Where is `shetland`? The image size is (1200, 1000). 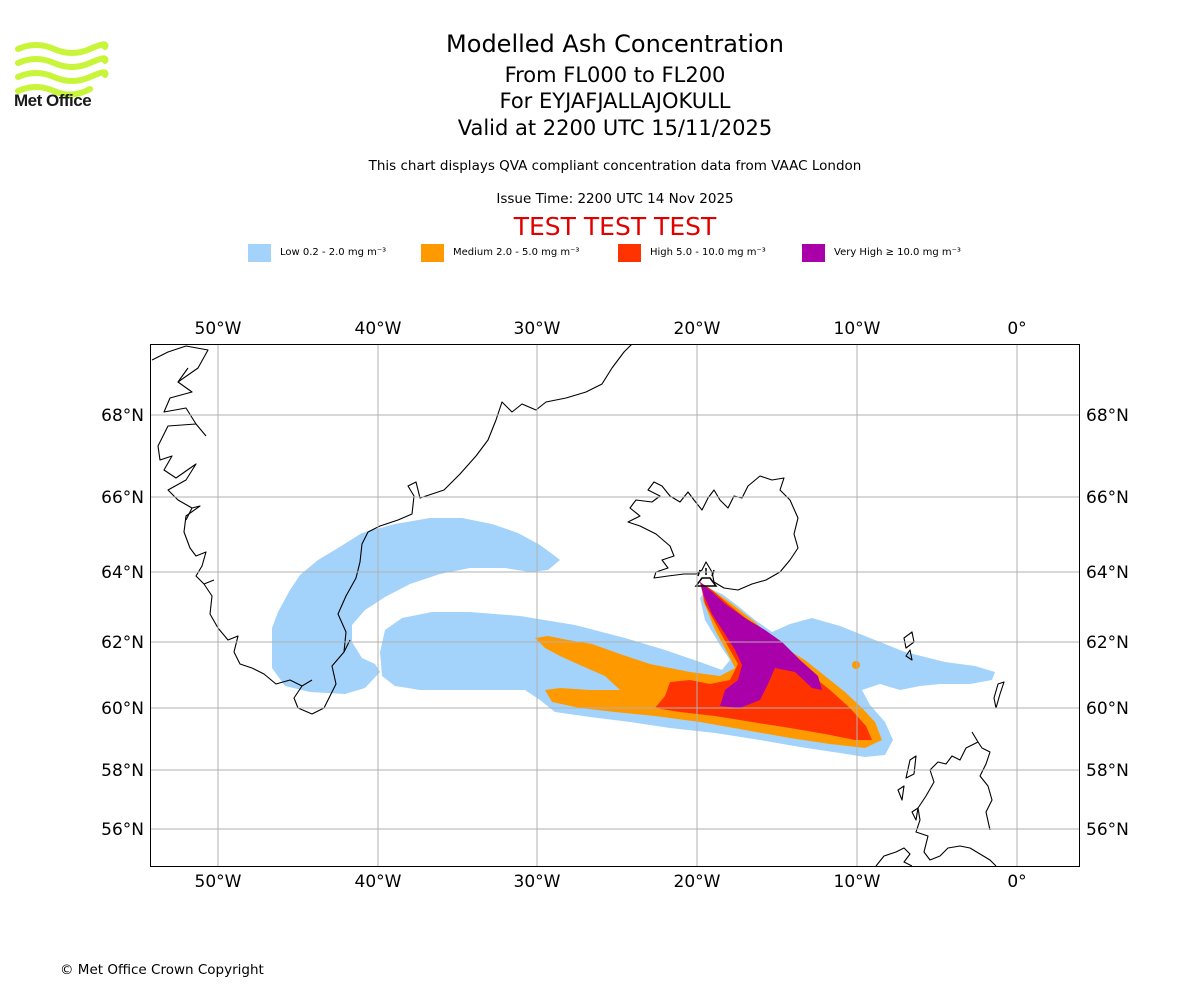 shetland is located at coordinates (999, 695).